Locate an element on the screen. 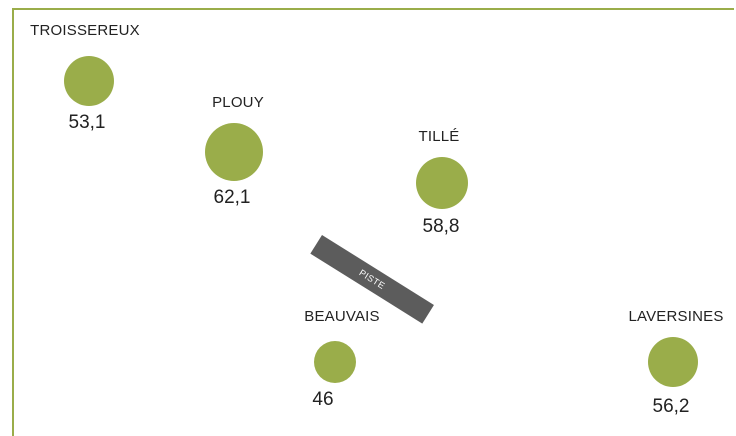  station-dot-tille is located at coordinates (442, 183).